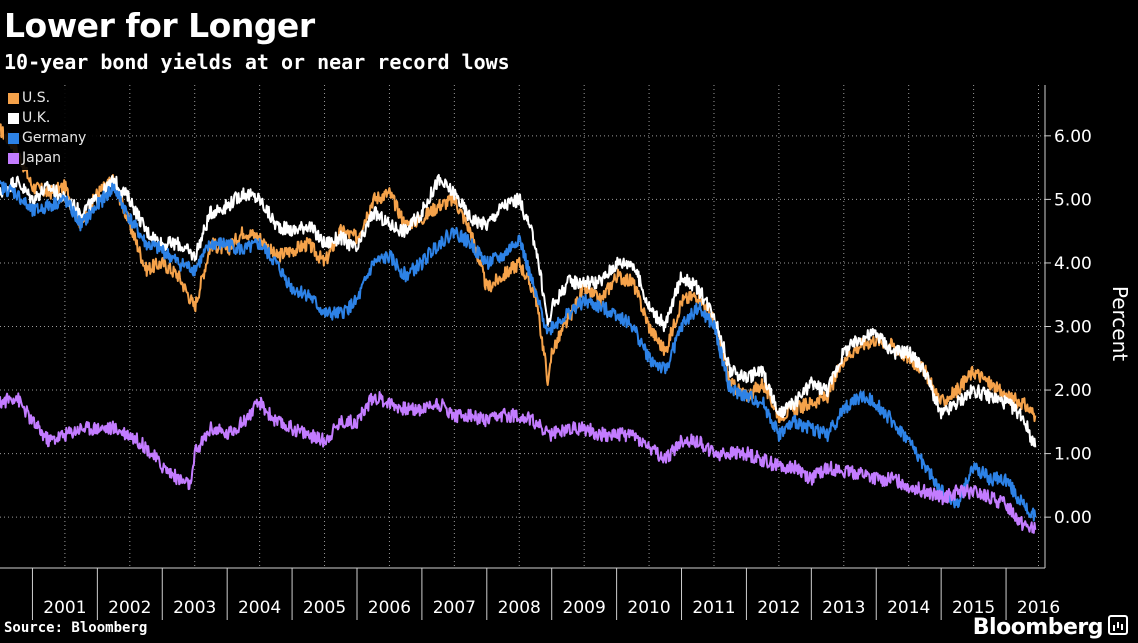 This screenshot has height=643, width=1138. Describe the element at coordinates (843, 608) in the screenshot. I see `x-tick-label: 2013` at that location.